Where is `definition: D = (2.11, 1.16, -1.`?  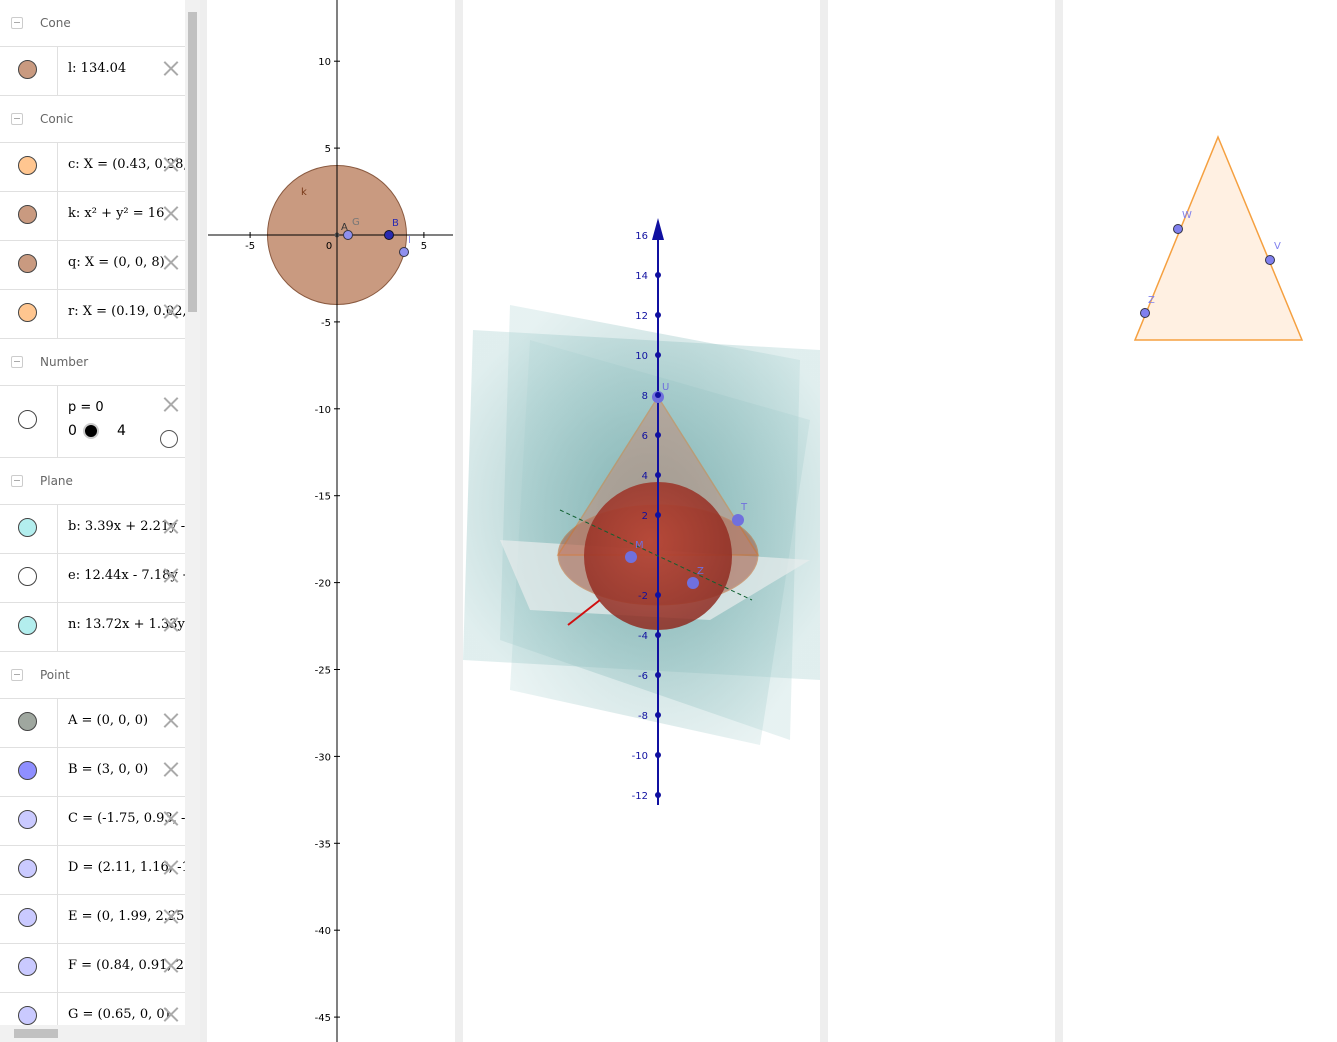
definition: D = (2.11, 1.16, -1. is located at coordinates (126, 867).